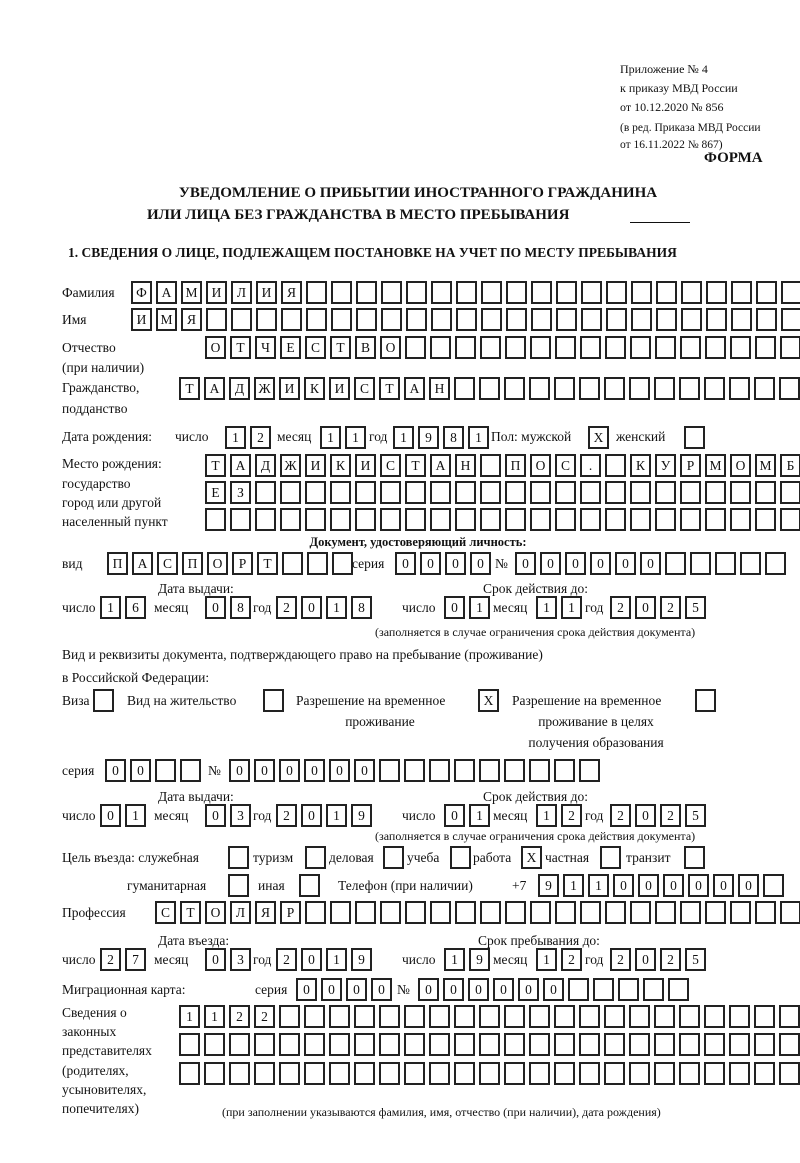 The height and width of the screenshot is (1163, 800). I want to click on char-cell: Р, so click(290, 912).